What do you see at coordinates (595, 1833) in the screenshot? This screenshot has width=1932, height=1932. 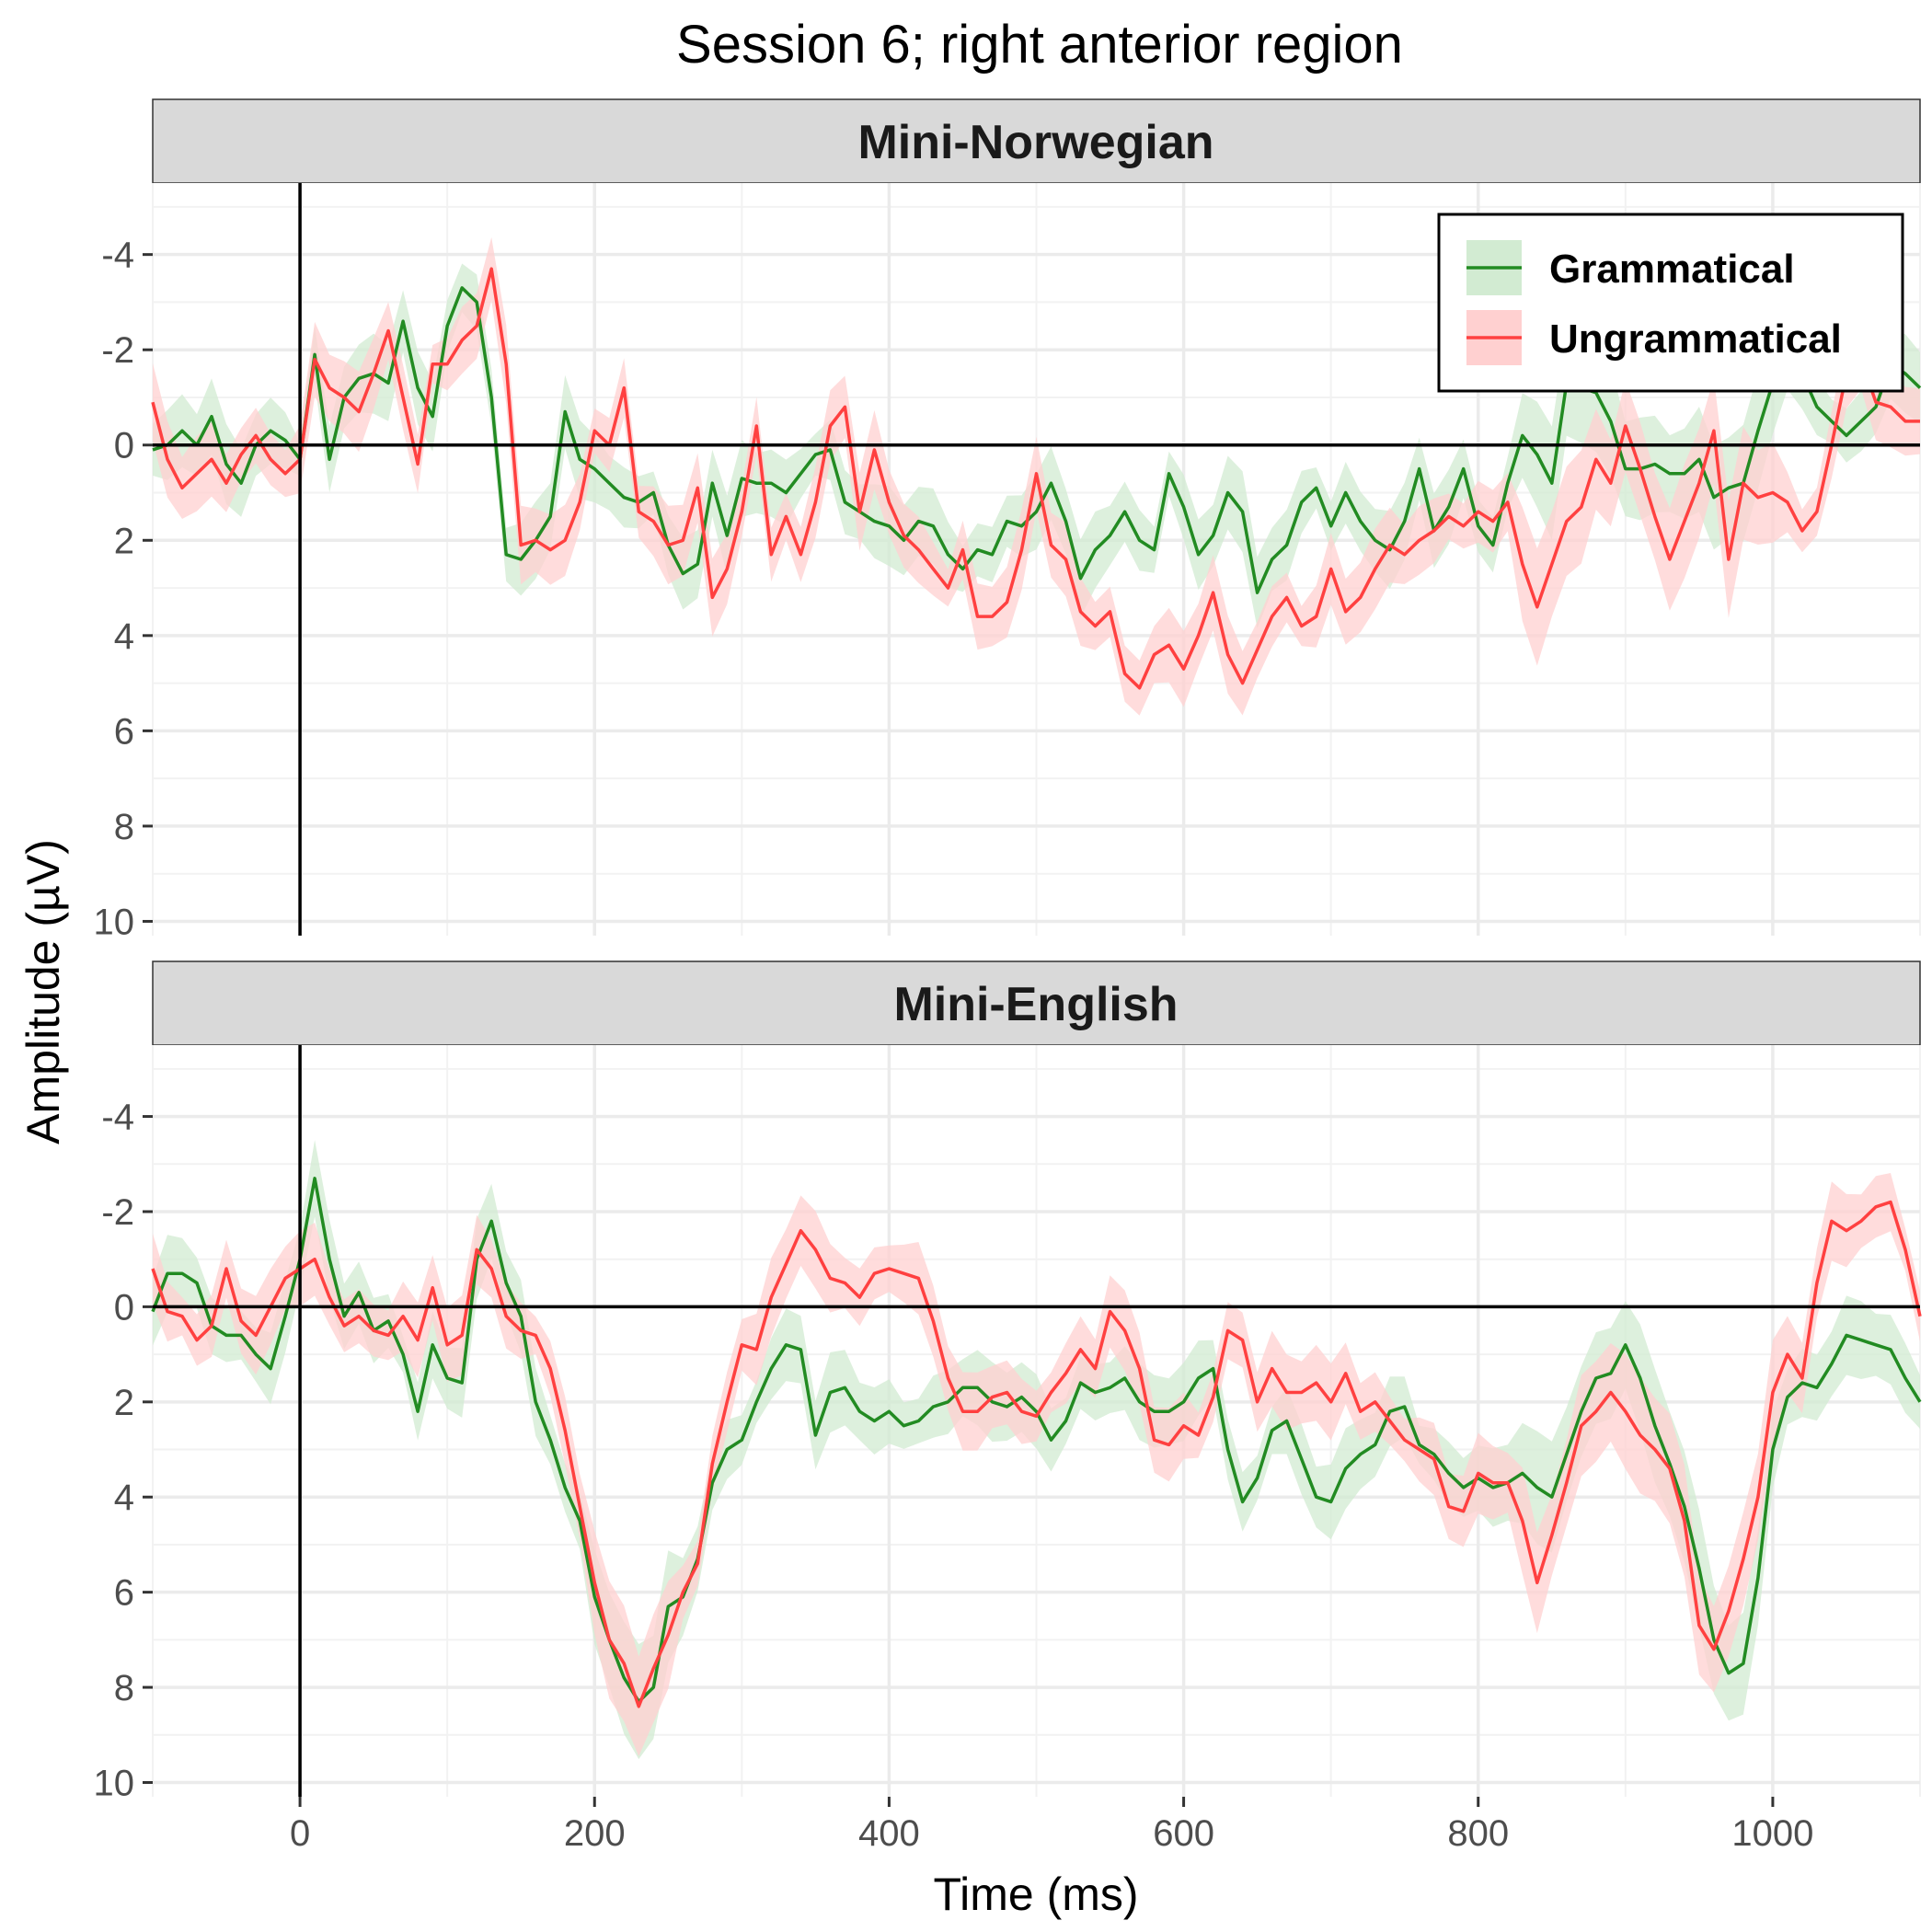 I see `x-tick-label: 200` at bounding box center [595, 1833].